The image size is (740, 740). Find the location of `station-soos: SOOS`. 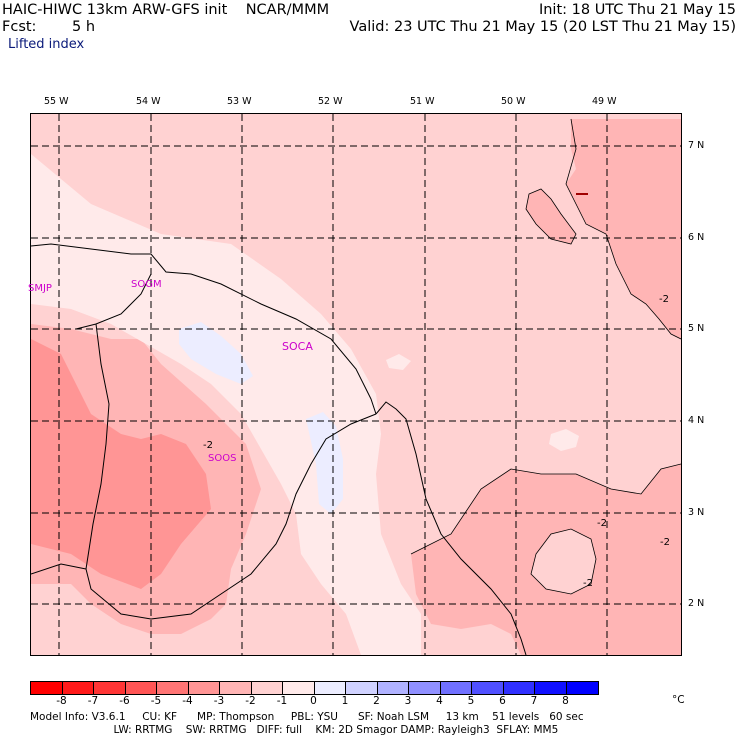

station-soos: SOOS is located at coordinates (222, 458).